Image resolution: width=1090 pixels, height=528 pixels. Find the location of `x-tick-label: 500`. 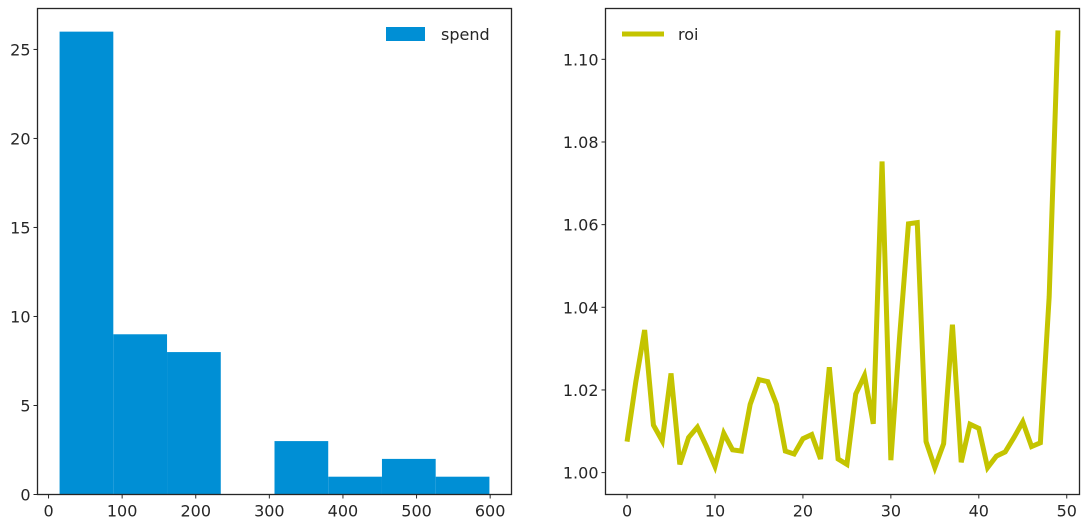

x-tick-label: 500 is located at coordinates (416, 511).